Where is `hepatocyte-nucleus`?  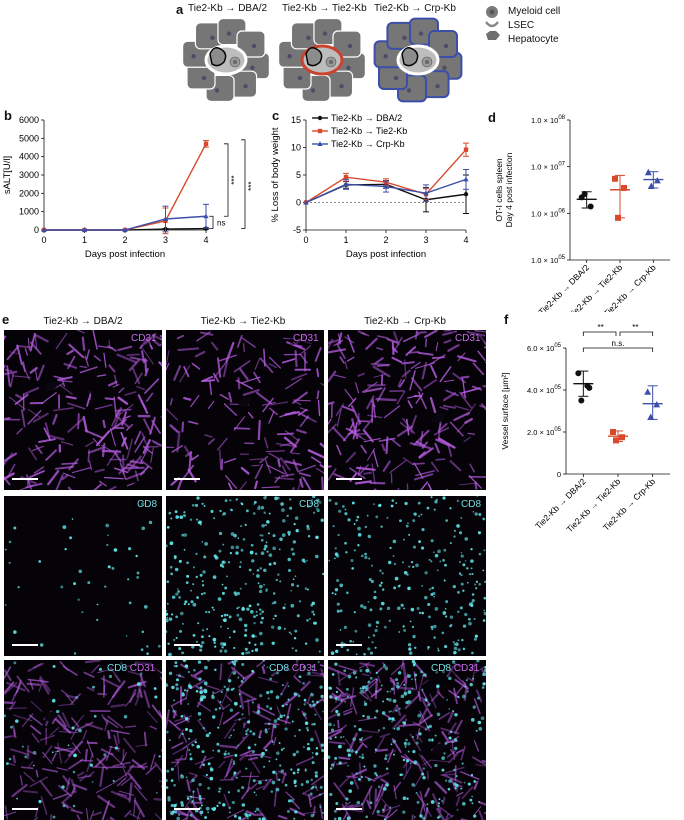
hepatocyte-nucleus is located at coordinates (204, 78).